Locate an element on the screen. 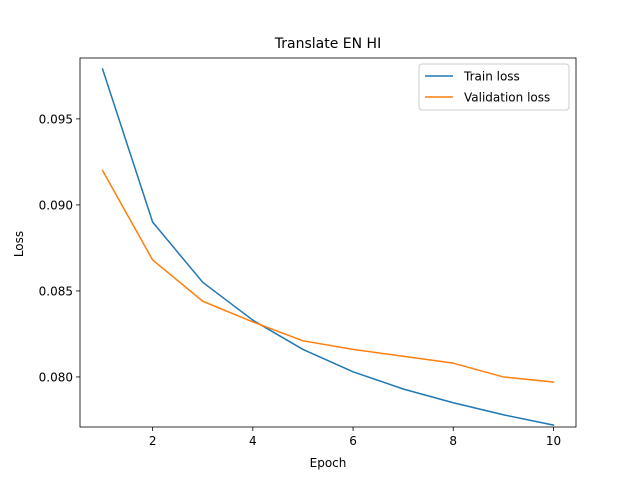 The image size is (640, 484). legend-box is located at coordinates (494, 87).